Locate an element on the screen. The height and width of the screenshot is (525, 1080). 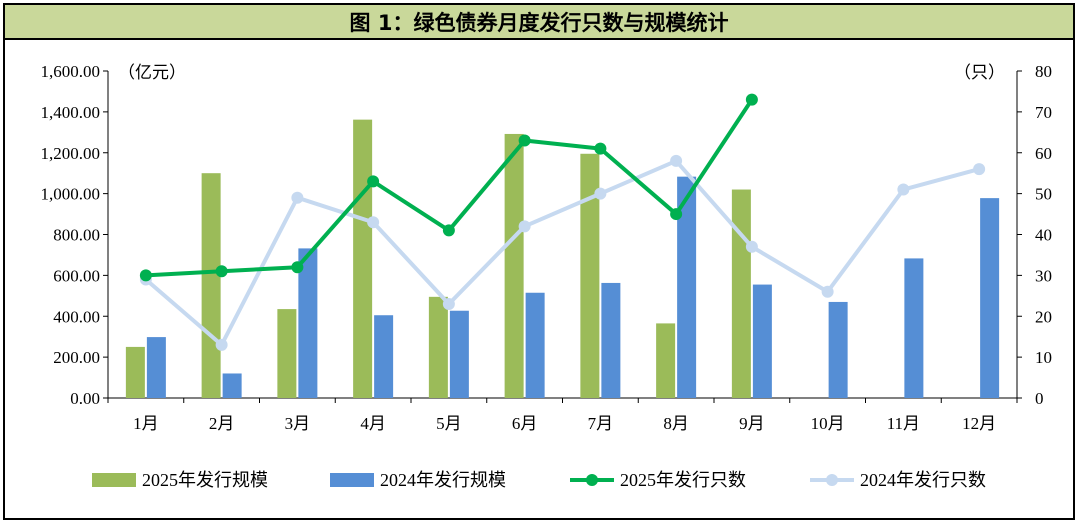
left-tick-label: 800.00 is located at coordinates (76, 235).